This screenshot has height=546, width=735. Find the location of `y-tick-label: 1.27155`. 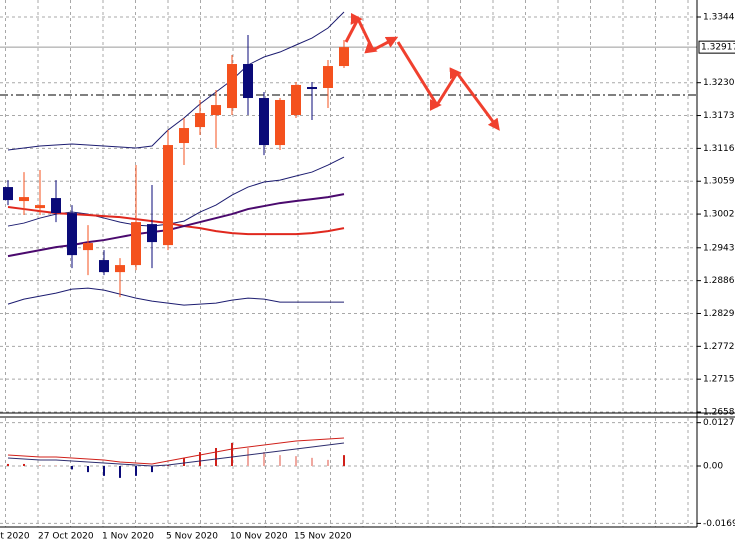

y-tick-label: 1.27155 is located at coordinates (719, 380).